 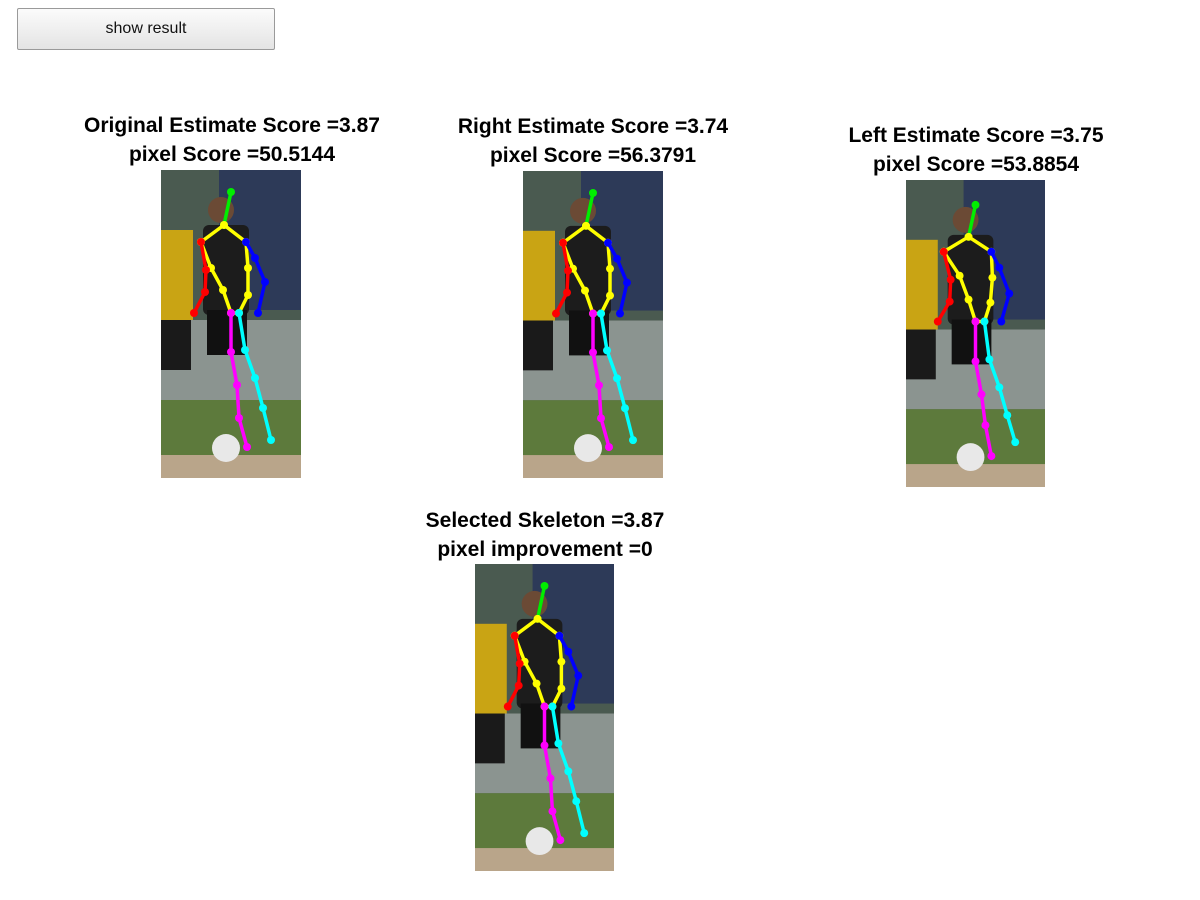 What do you see at coordinates (545, 520) in the screenshot?
I see `selected-skeleton-title: Selected Skeleton =3.87` at bounding box center [545, 520].